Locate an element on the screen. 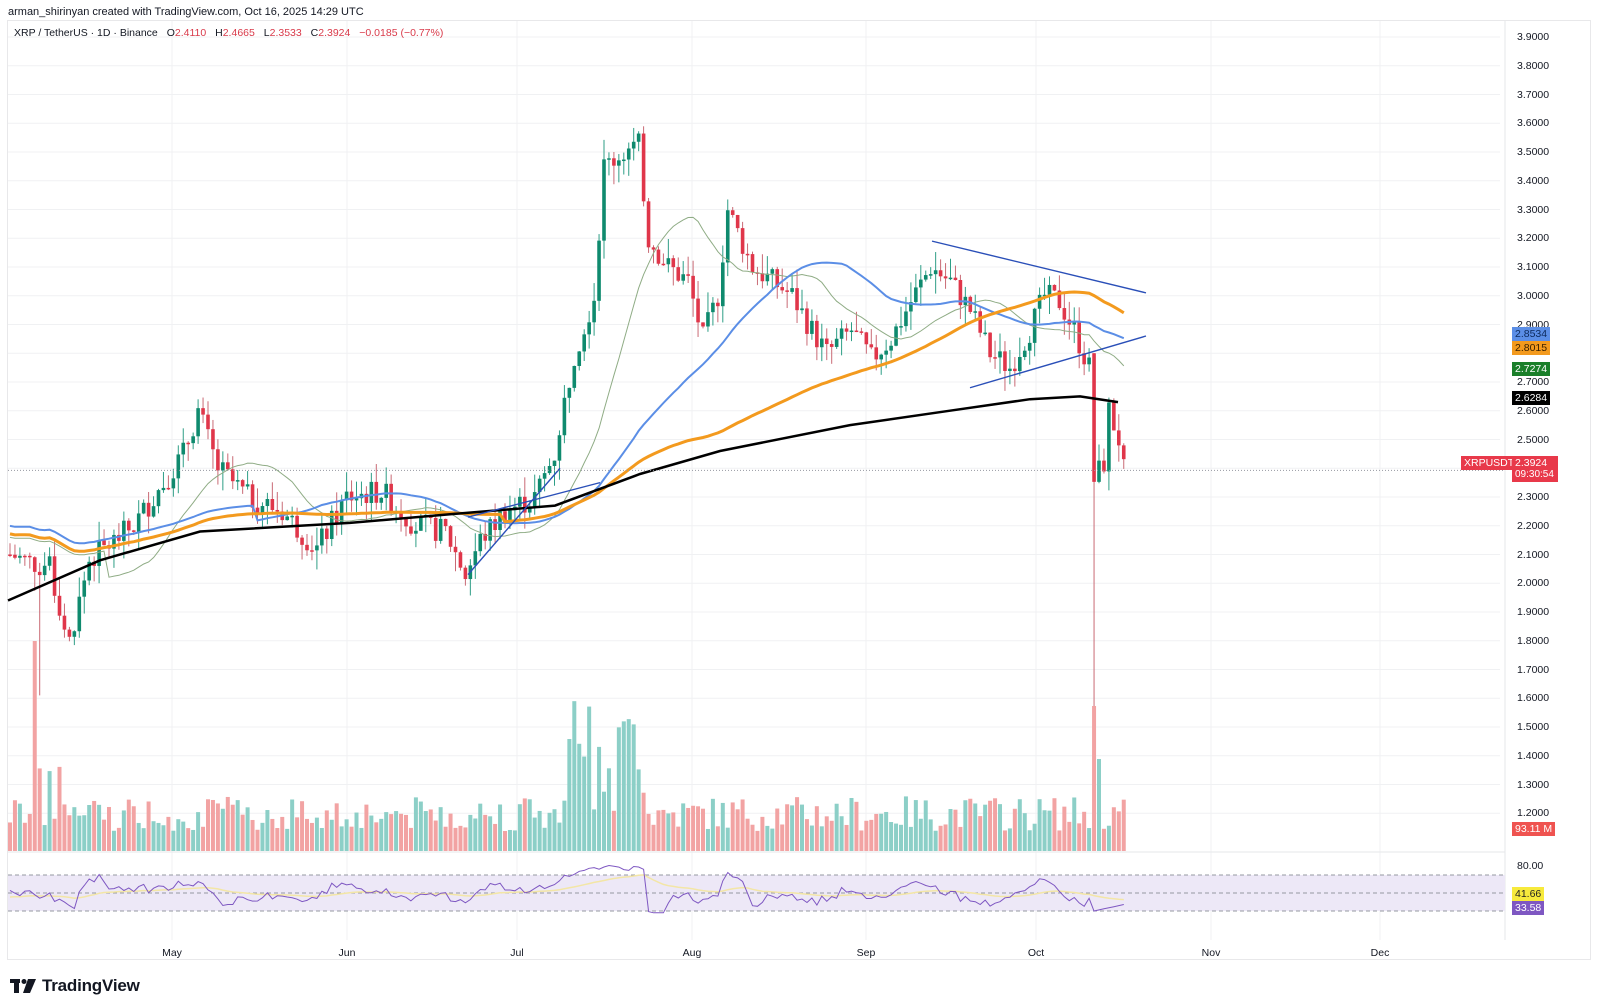 The image size is (1600, 1008). month-oct: Oct is located at coordinates (1036, 953).